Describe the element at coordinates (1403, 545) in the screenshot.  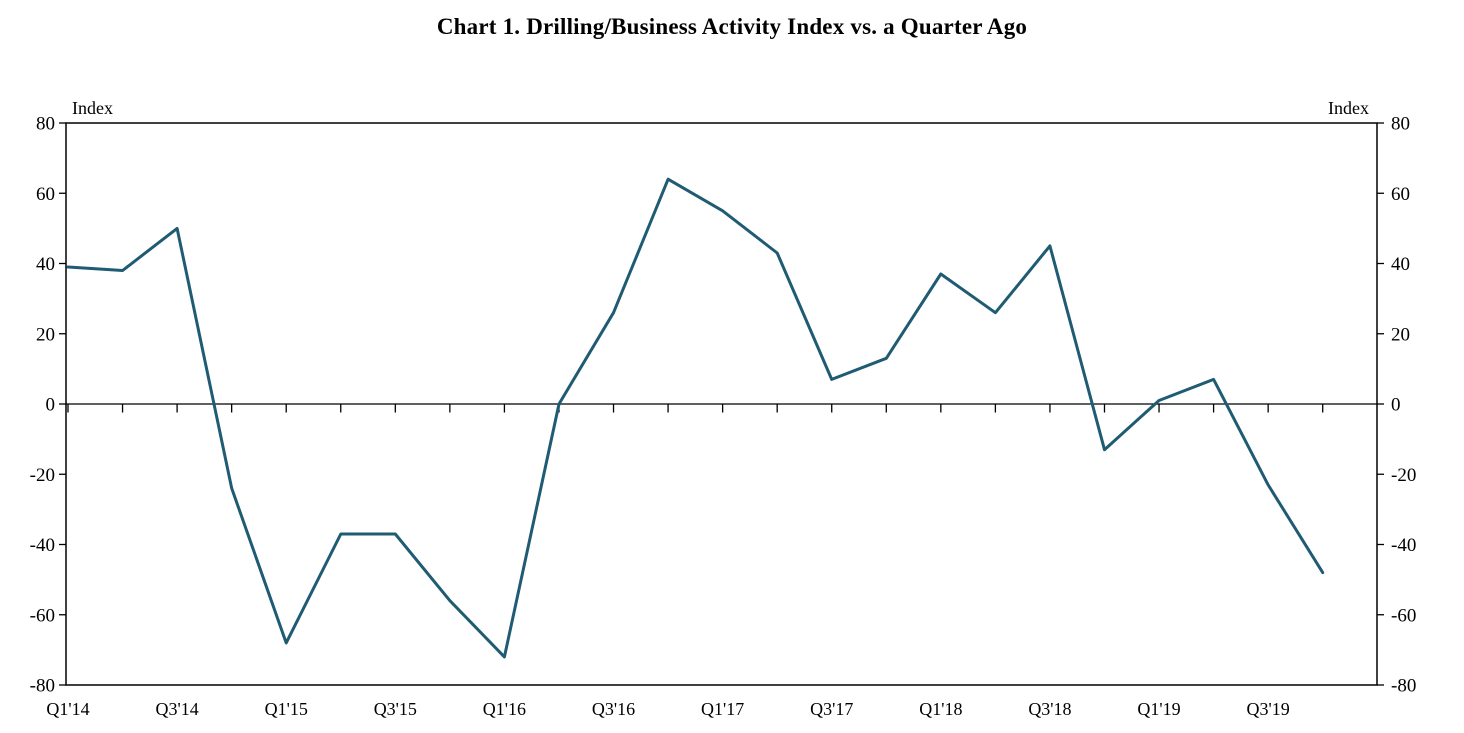
I see `y-axis-tick-label-right: -40` at that location.